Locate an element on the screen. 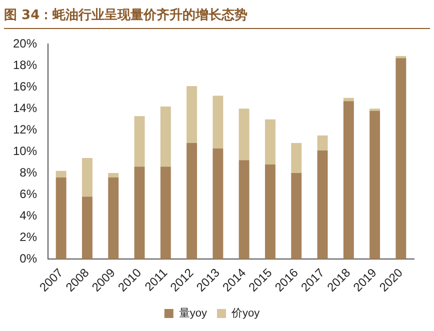 The width and height of the screenshot is (434, 331). legend-label: 价yoy is located at coordinates (245, 314).